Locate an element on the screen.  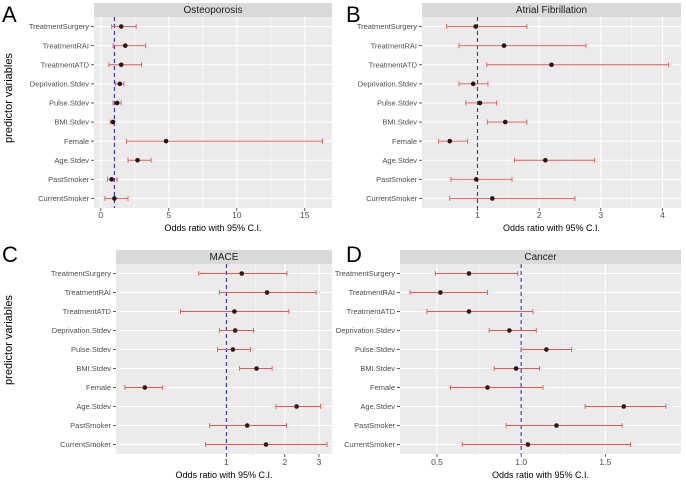
panel-title: Cancer is located at coordinates (540, 257).